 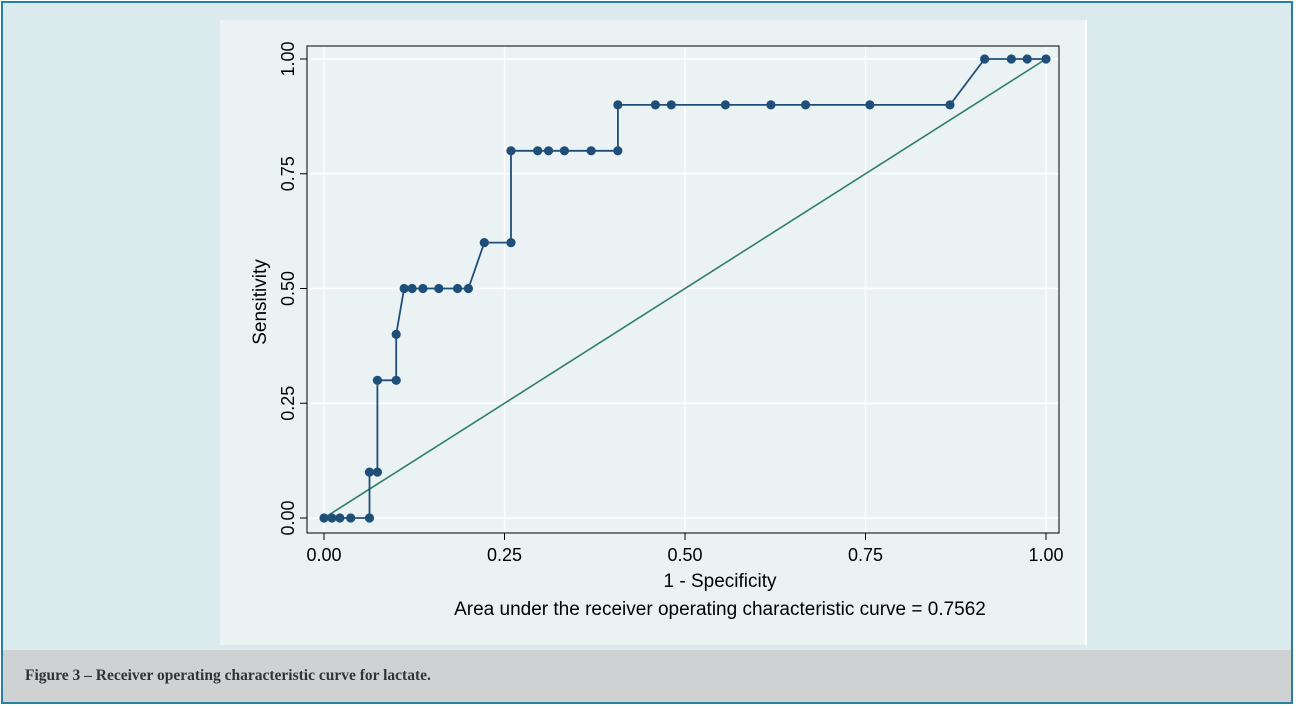 I want to click on x-tick-label: 1.00, so click(x=1045, y=555).